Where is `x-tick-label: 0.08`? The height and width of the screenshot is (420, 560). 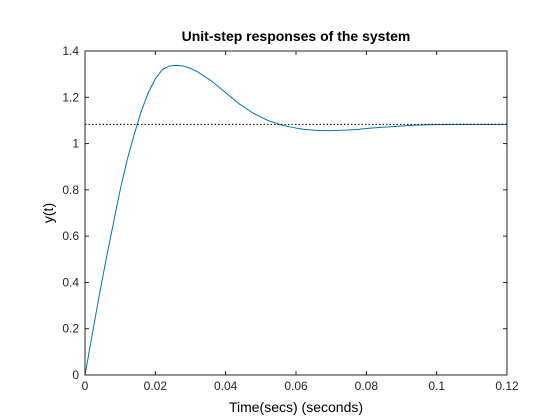
x-tick-label: 0.08 is located at coordinates (367, 386).